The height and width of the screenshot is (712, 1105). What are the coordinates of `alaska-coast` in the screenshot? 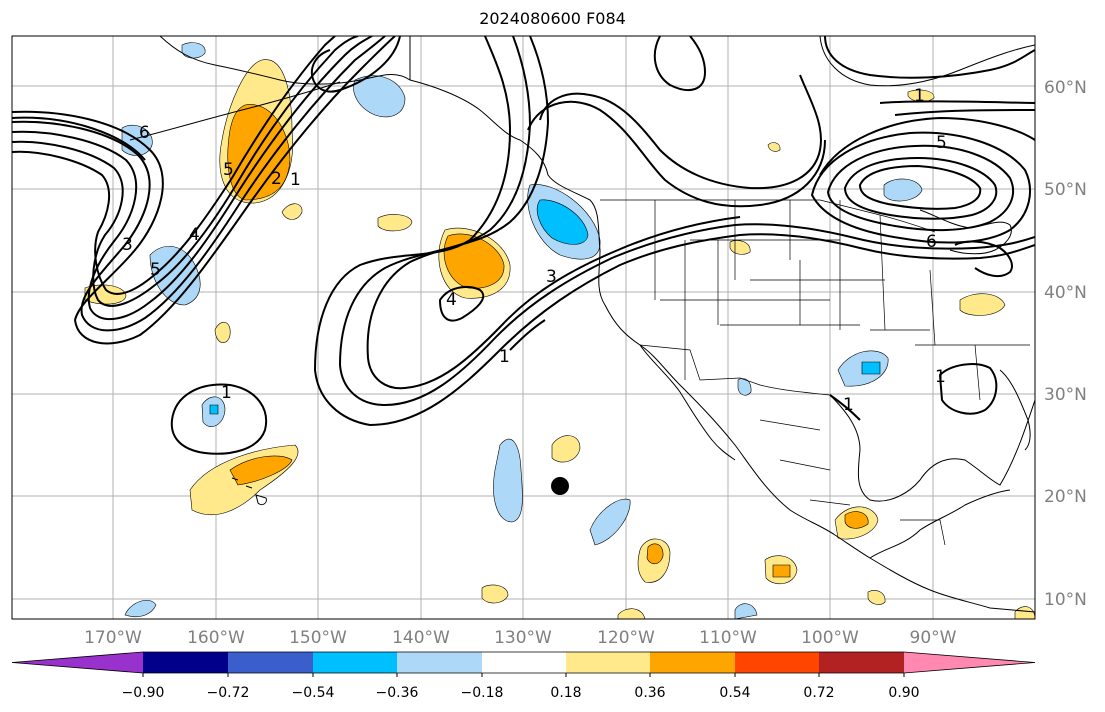 It's located at (285, 60).